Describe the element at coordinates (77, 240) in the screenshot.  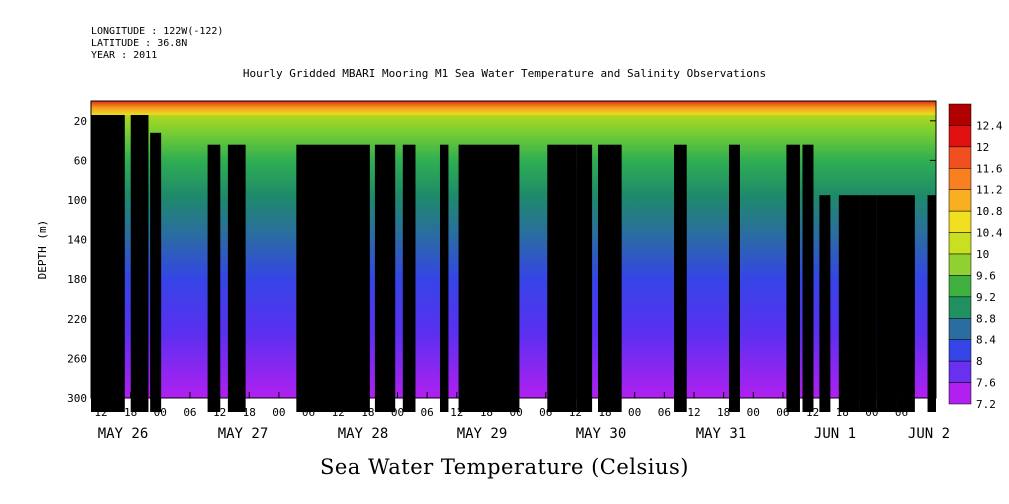
I see `y-tick-label: 140` at that location.